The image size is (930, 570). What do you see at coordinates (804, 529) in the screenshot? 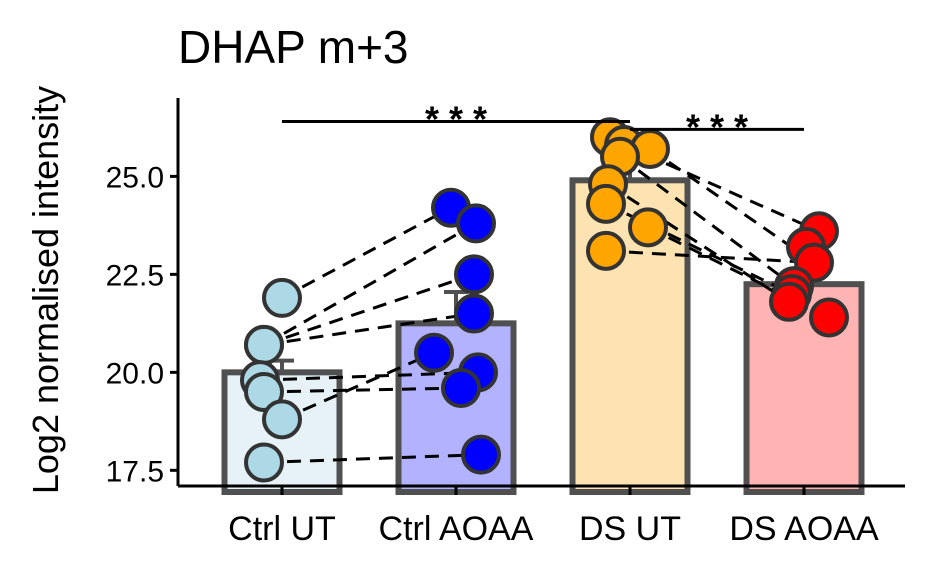
I see `x-tick-label: DS AOAA` at bounding box center [804, 529].